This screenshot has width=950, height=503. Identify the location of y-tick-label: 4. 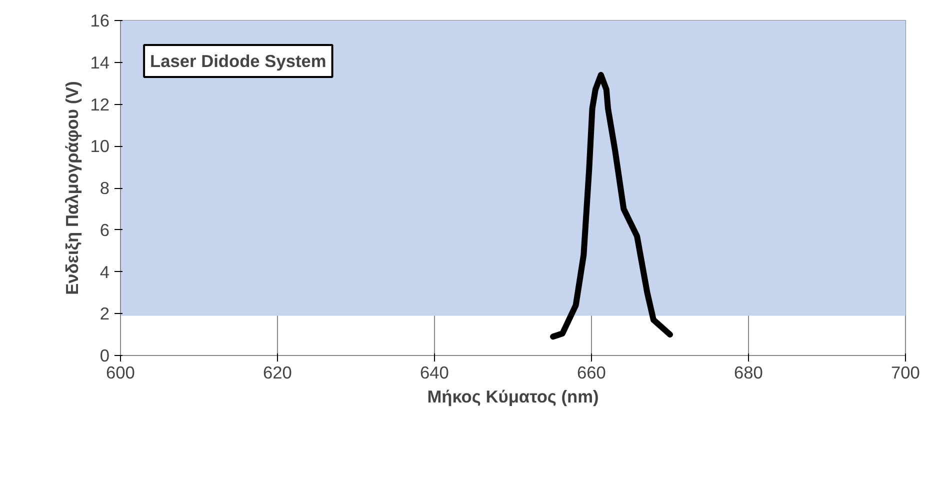
(105, 272).